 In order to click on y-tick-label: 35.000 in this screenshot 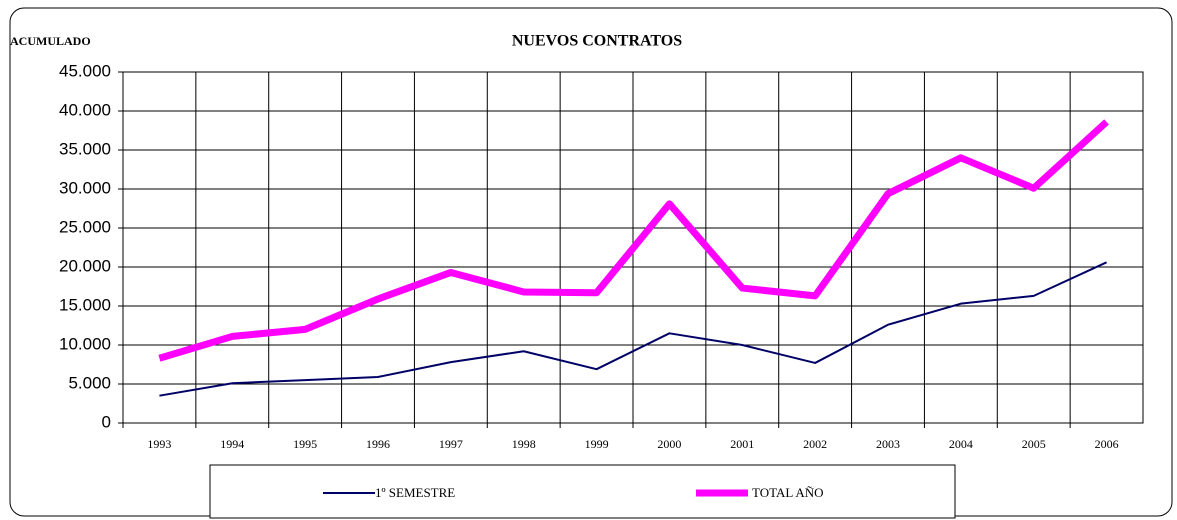, I will do `click(85, 148)`.